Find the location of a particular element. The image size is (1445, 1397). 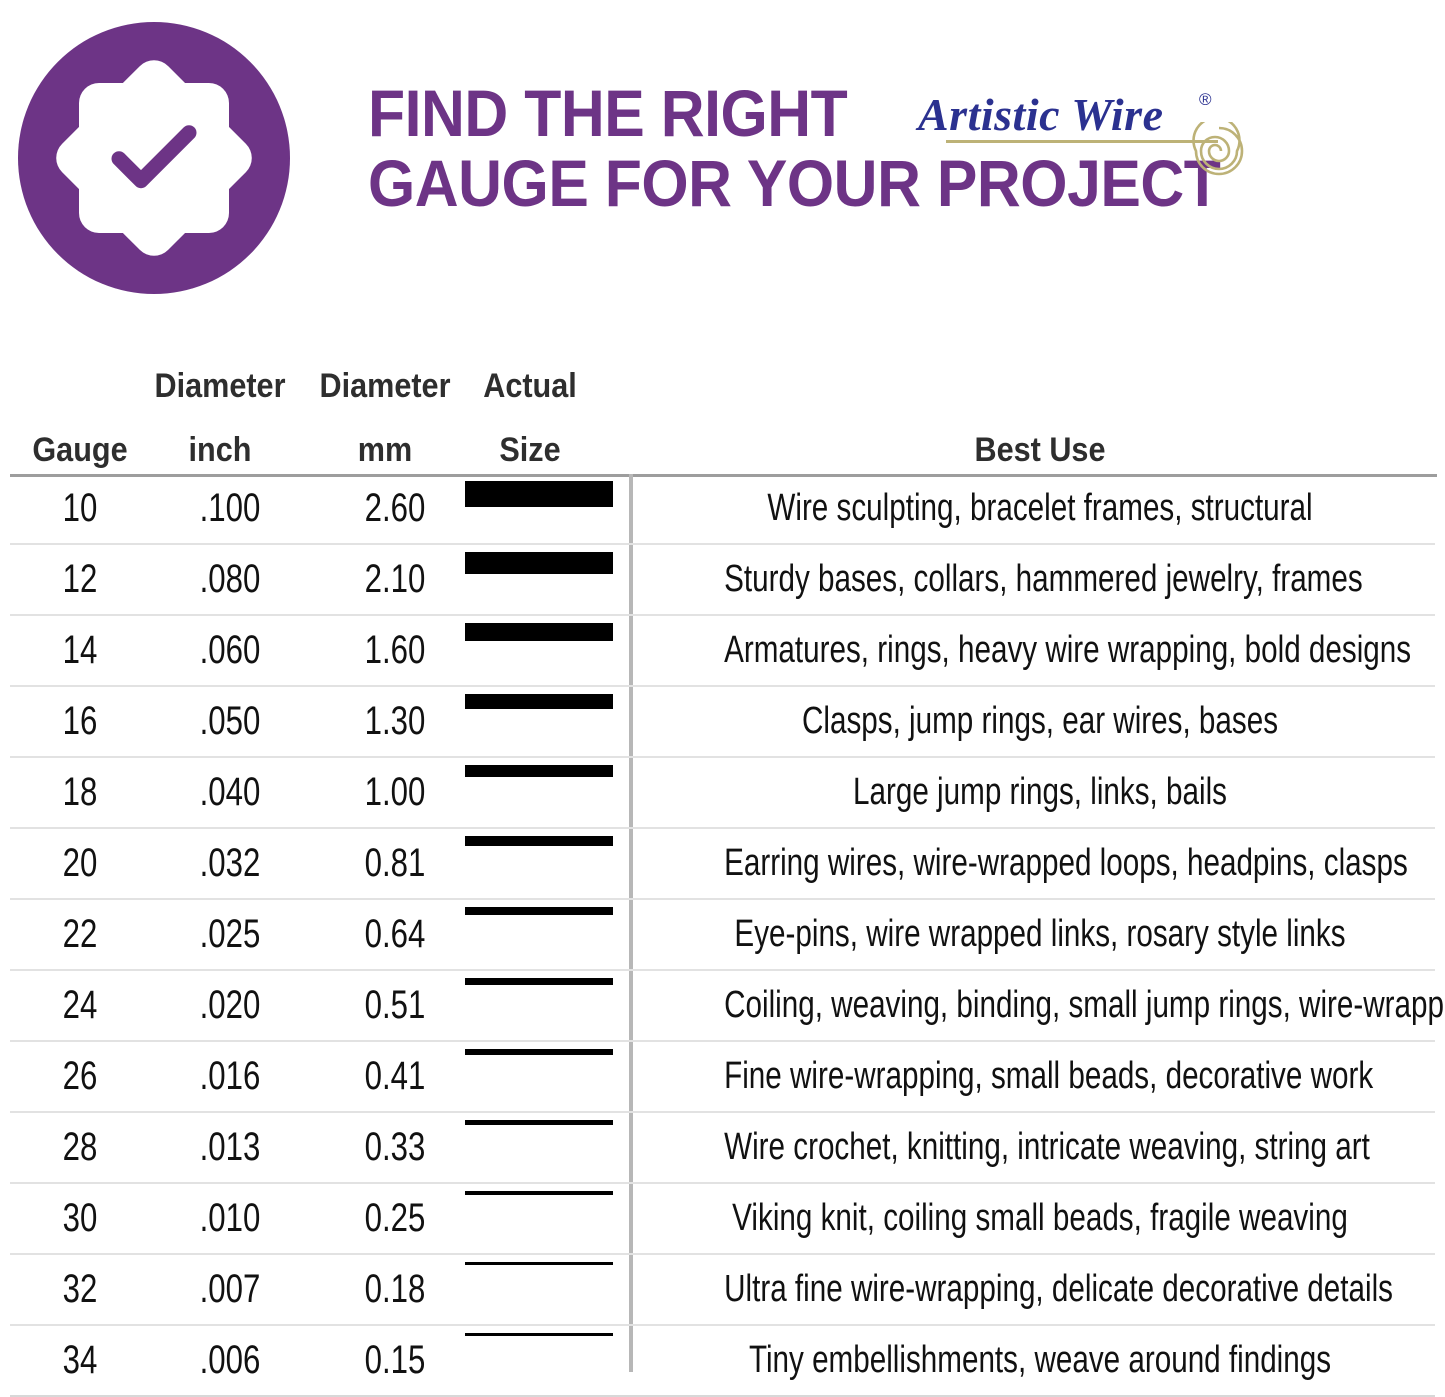

header-divider is located at coordinates (723, 475).